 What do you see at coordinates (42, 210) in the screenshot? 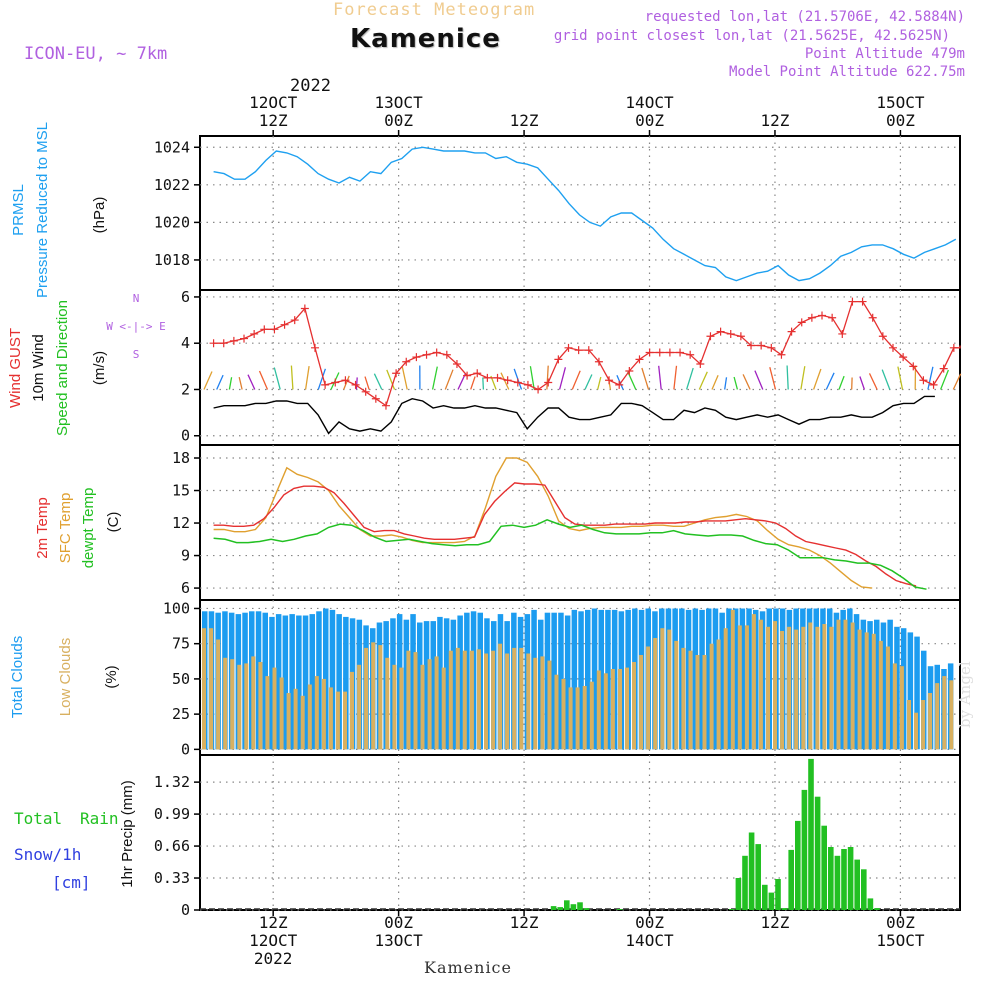
I see `label-pressure-msl: Pressure Reduced to MSL` at bounding box center [42, 210].